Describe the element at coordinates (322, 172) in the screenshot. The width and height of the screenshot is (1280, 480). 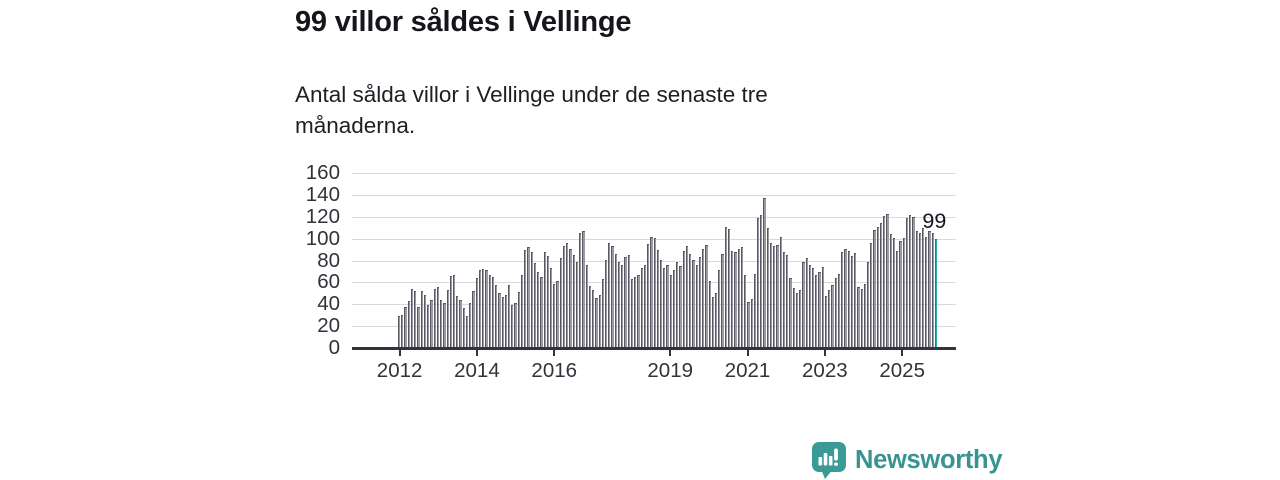
I see `y-tick-label: 160` at that location.